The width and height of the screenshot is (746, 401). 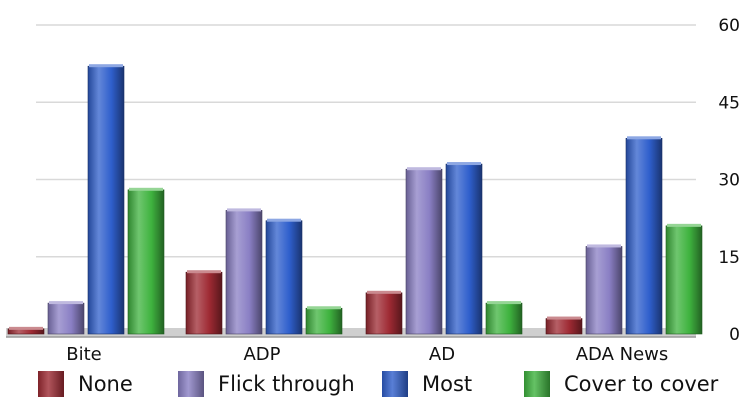 What do you see at coordinates (324, 308) in the screenshot?
I see `bar-cover-to-cover-adp-top` at bounding box center [324, 308].